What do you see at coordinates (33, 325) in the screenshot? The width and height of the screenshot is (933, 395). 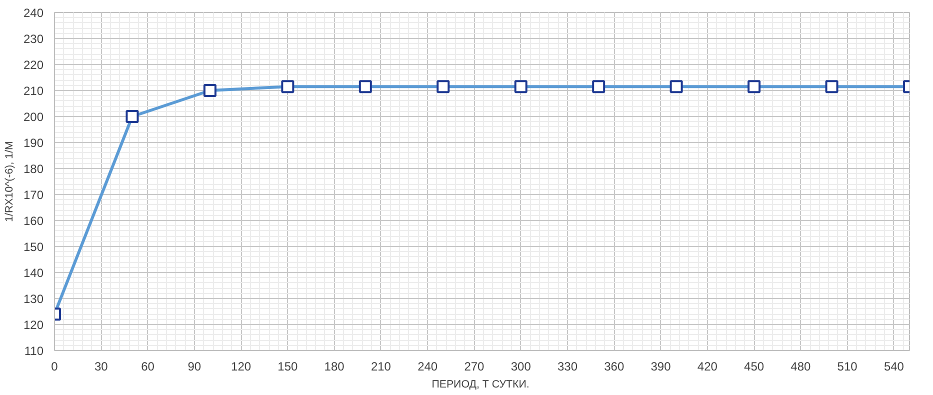 I see `y-tick-label: 120` at bounding box center [33, 325].